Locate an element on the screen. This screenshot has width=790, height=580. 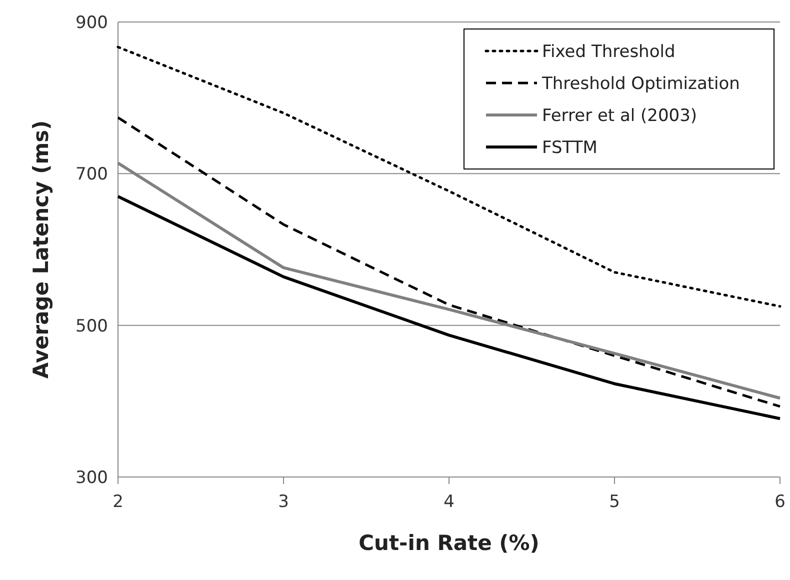
legend-label: Ferrer et al (2003) is located at coordinates (620, 116).